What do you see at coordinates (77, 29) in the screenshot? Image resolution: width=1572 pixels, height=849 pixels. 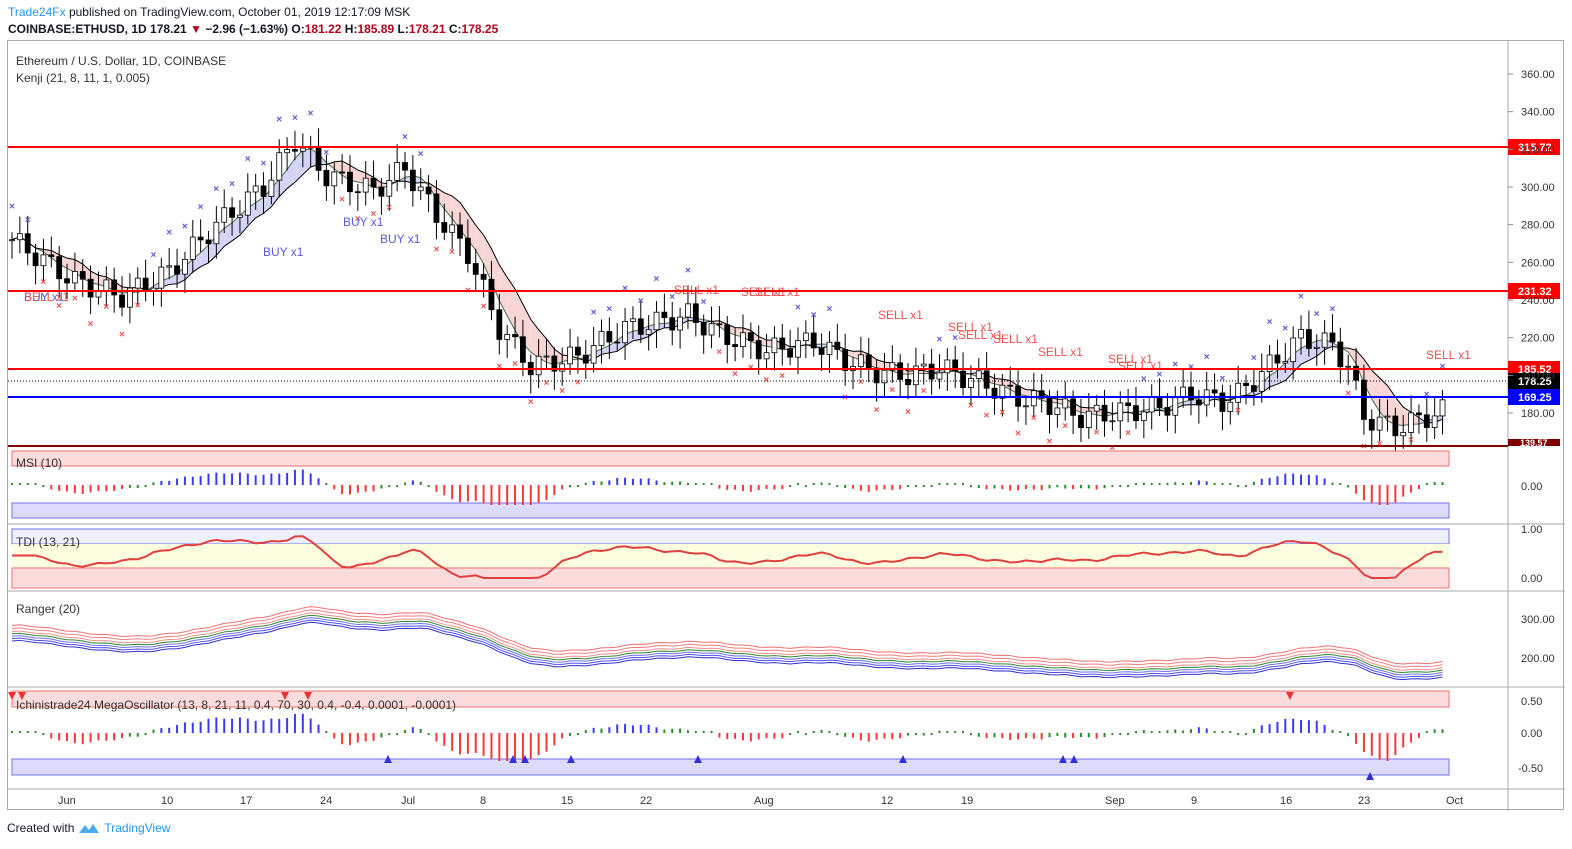 I see `symbol-name: COINBASE:ETHUSD, 1D` at bounding box center [77, 29].